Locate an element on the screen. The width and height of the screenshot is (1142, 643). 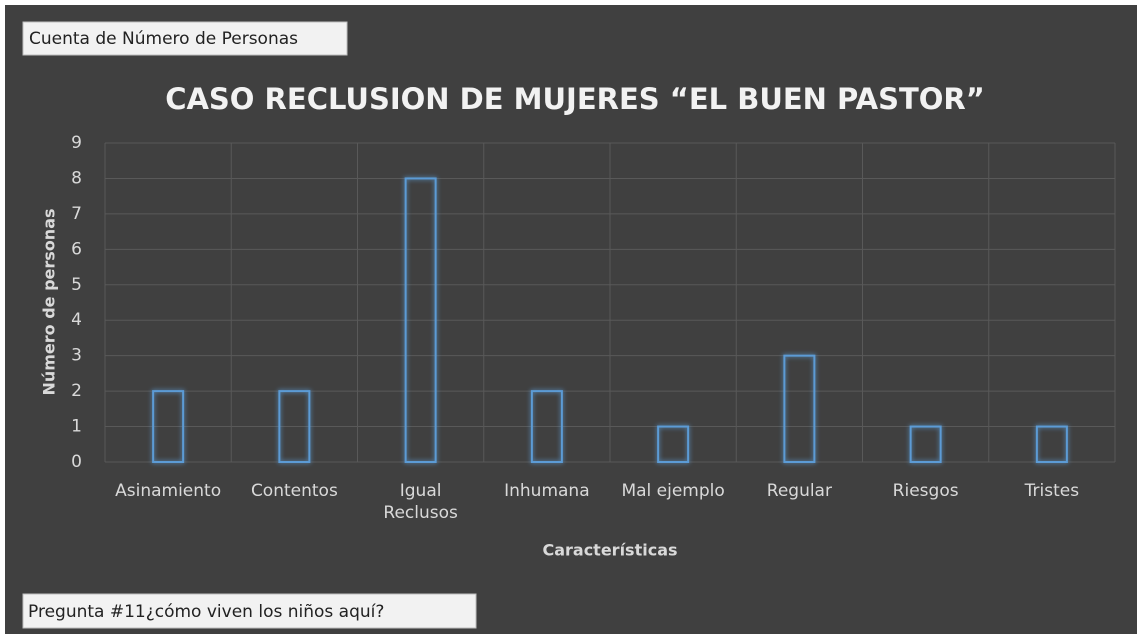
y-tick-label: 8 is located at coordinates (76, 178).